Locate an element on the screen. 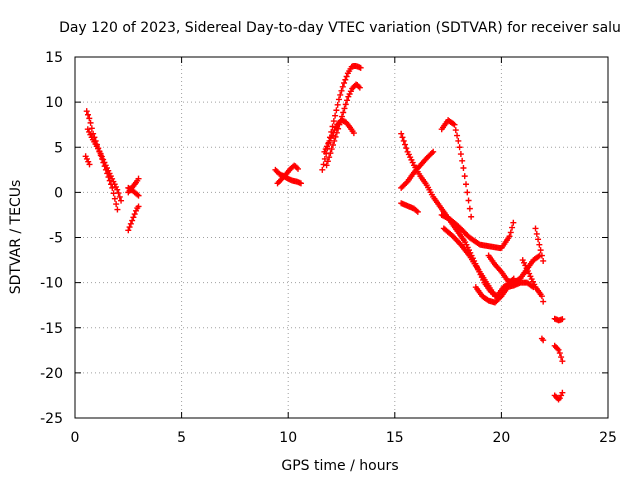  x-tick-label: 15 is located at coordinates (395, 438).